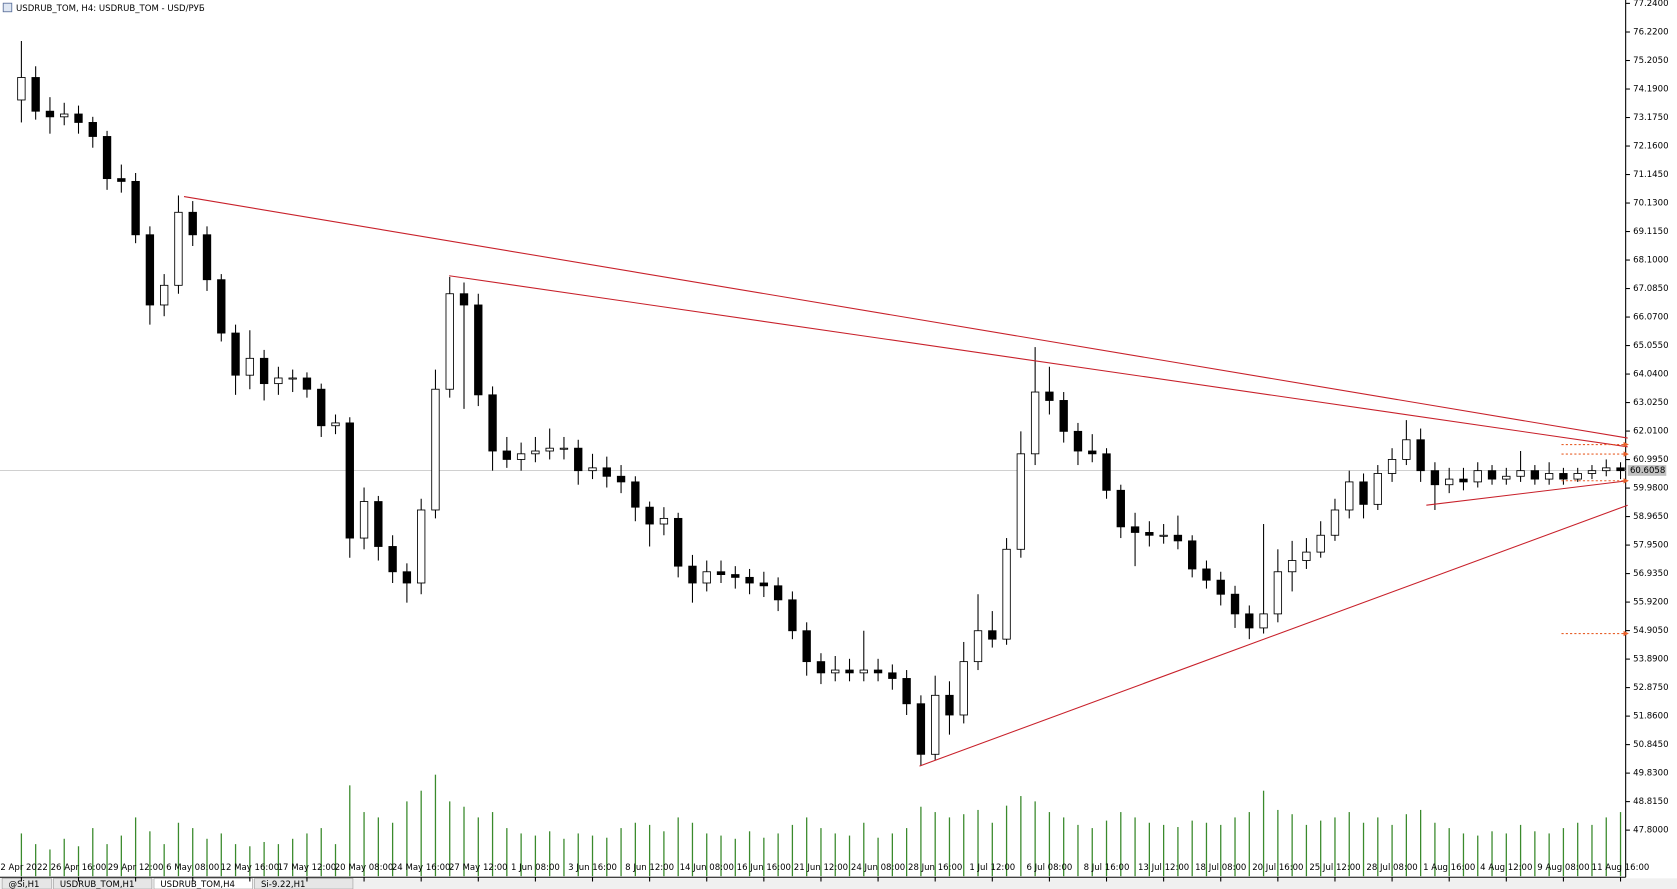  I want to click on y-tick-label: 63.0250, so click(1650, 403).